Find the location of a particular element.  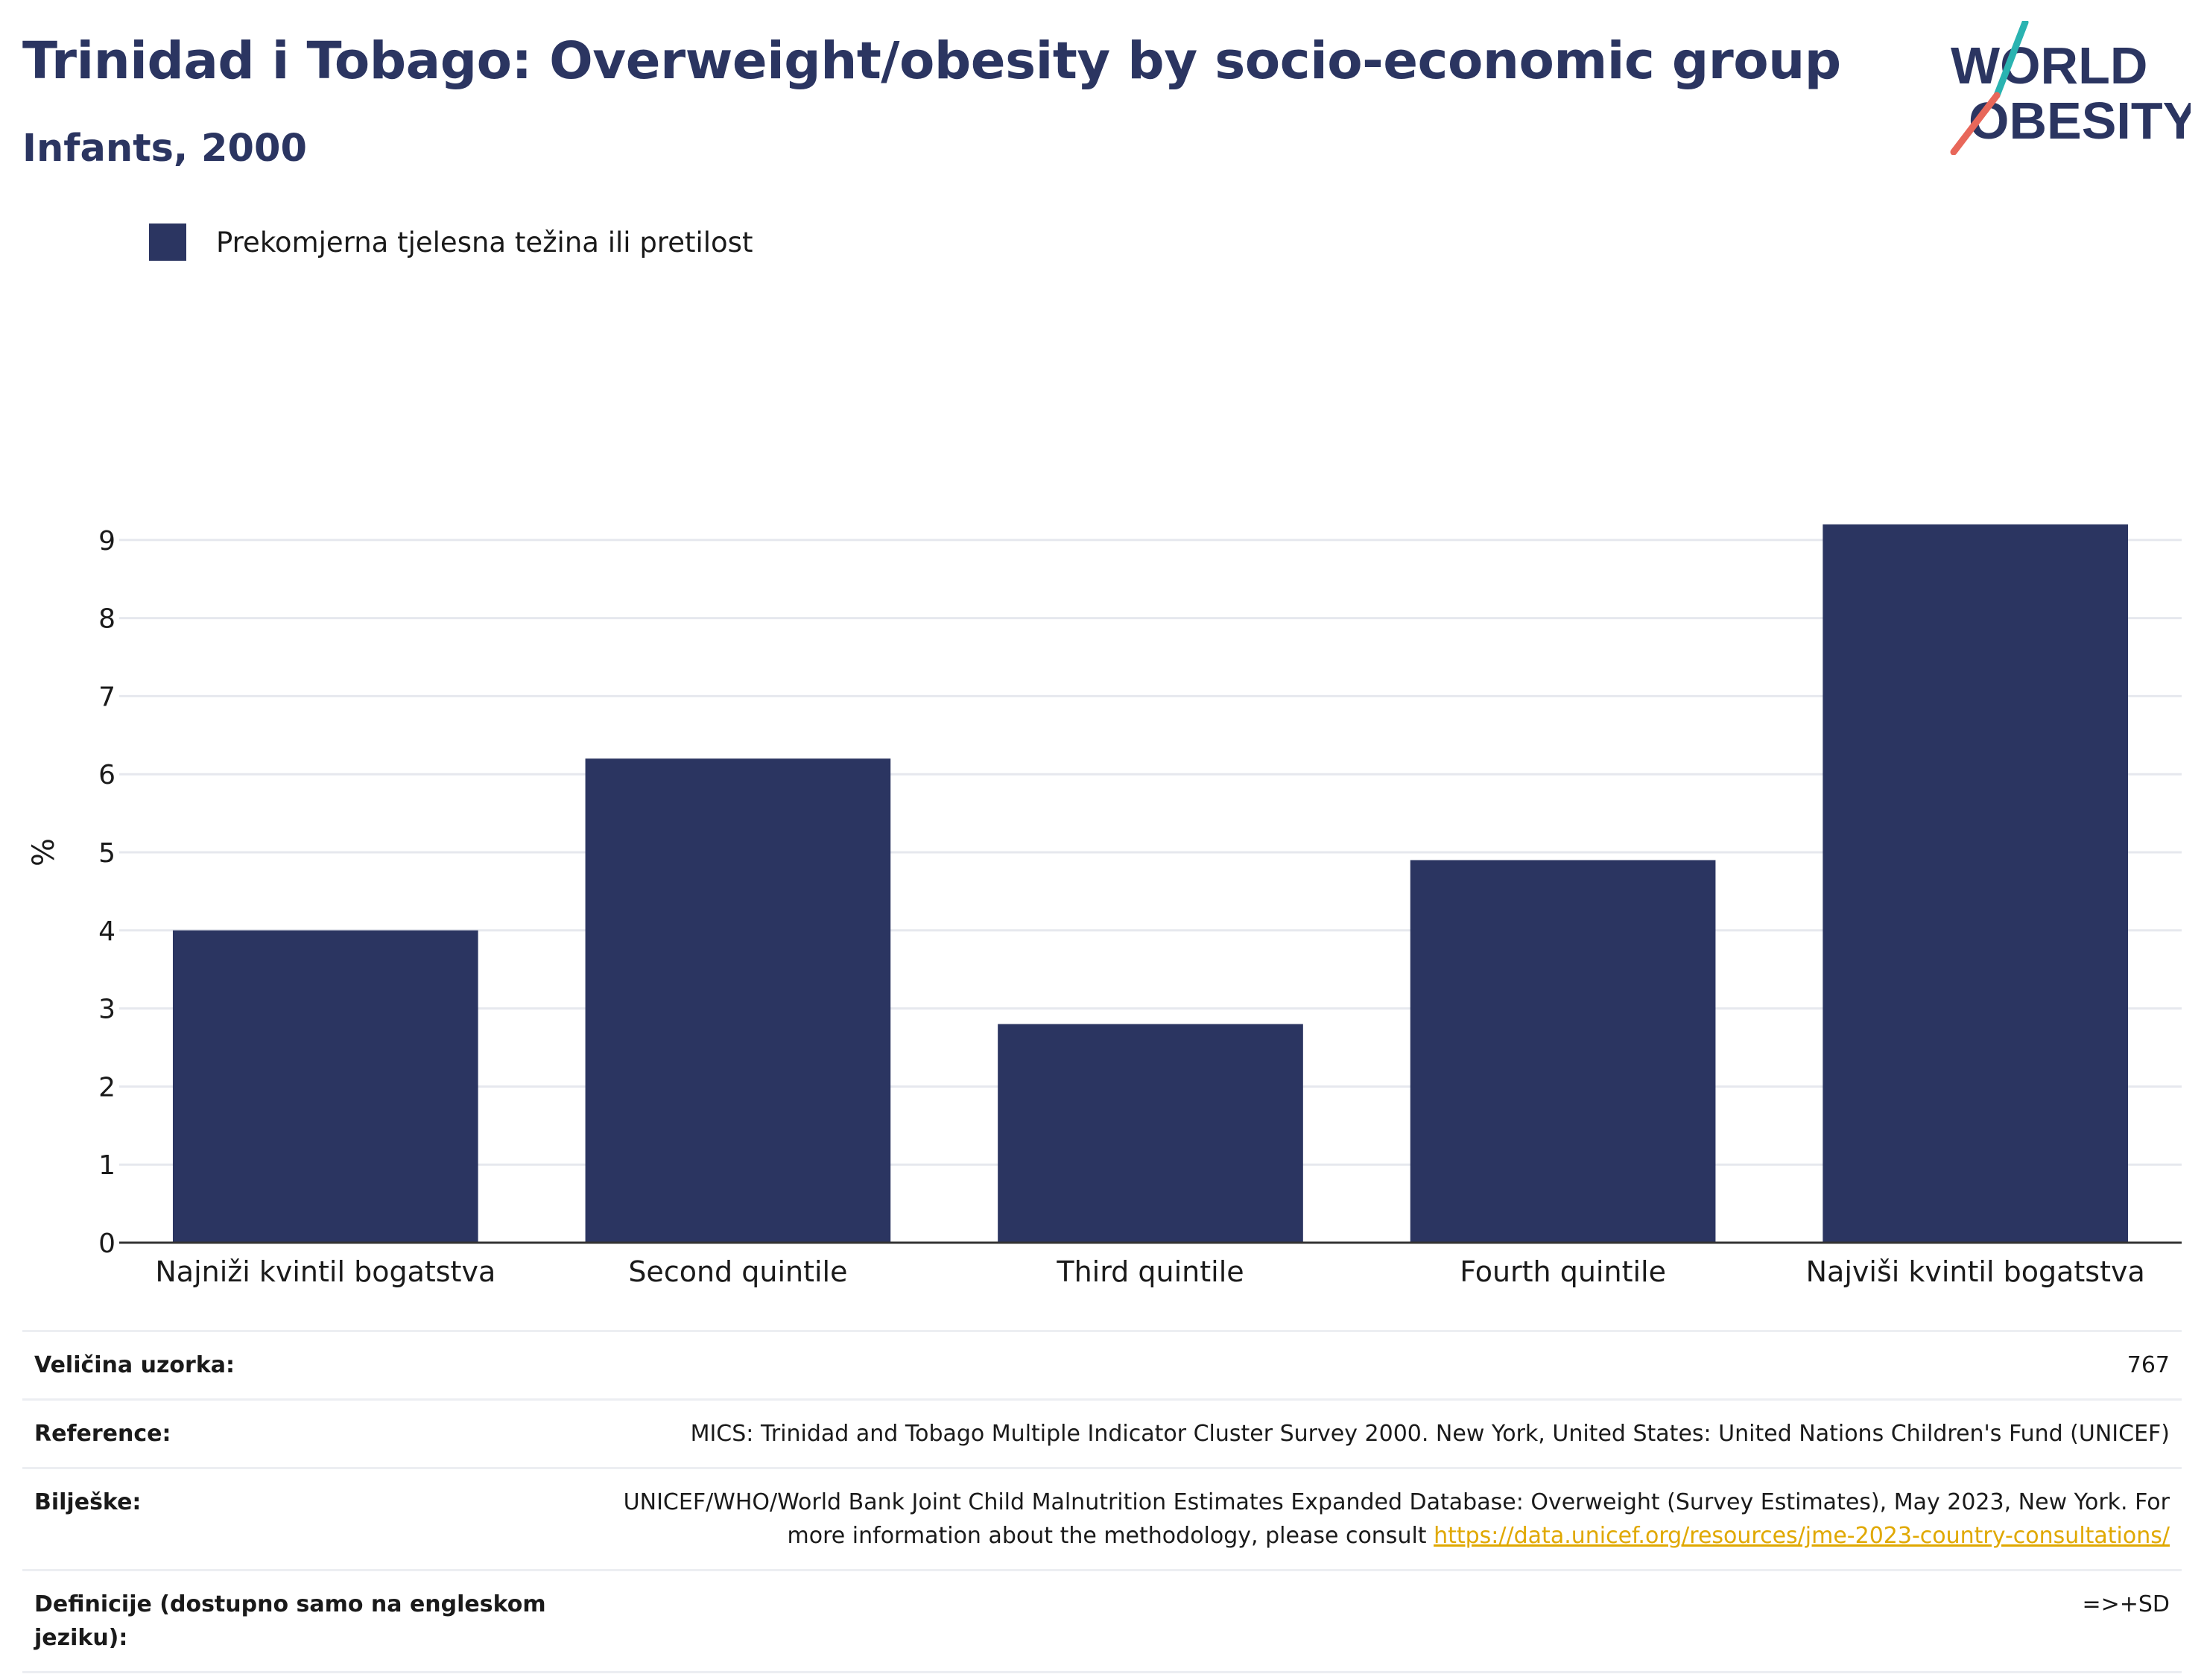

sample-size-value: 767 is located at coordinates (1375, 1365).